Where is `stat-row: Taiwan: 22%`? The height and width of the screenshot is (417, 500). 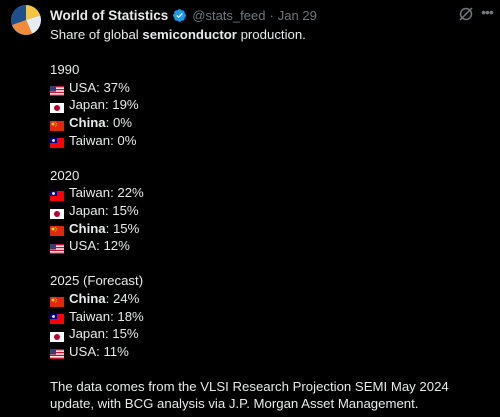 stat-row: Taiwan: 22% is located at coordinates (270, 193).